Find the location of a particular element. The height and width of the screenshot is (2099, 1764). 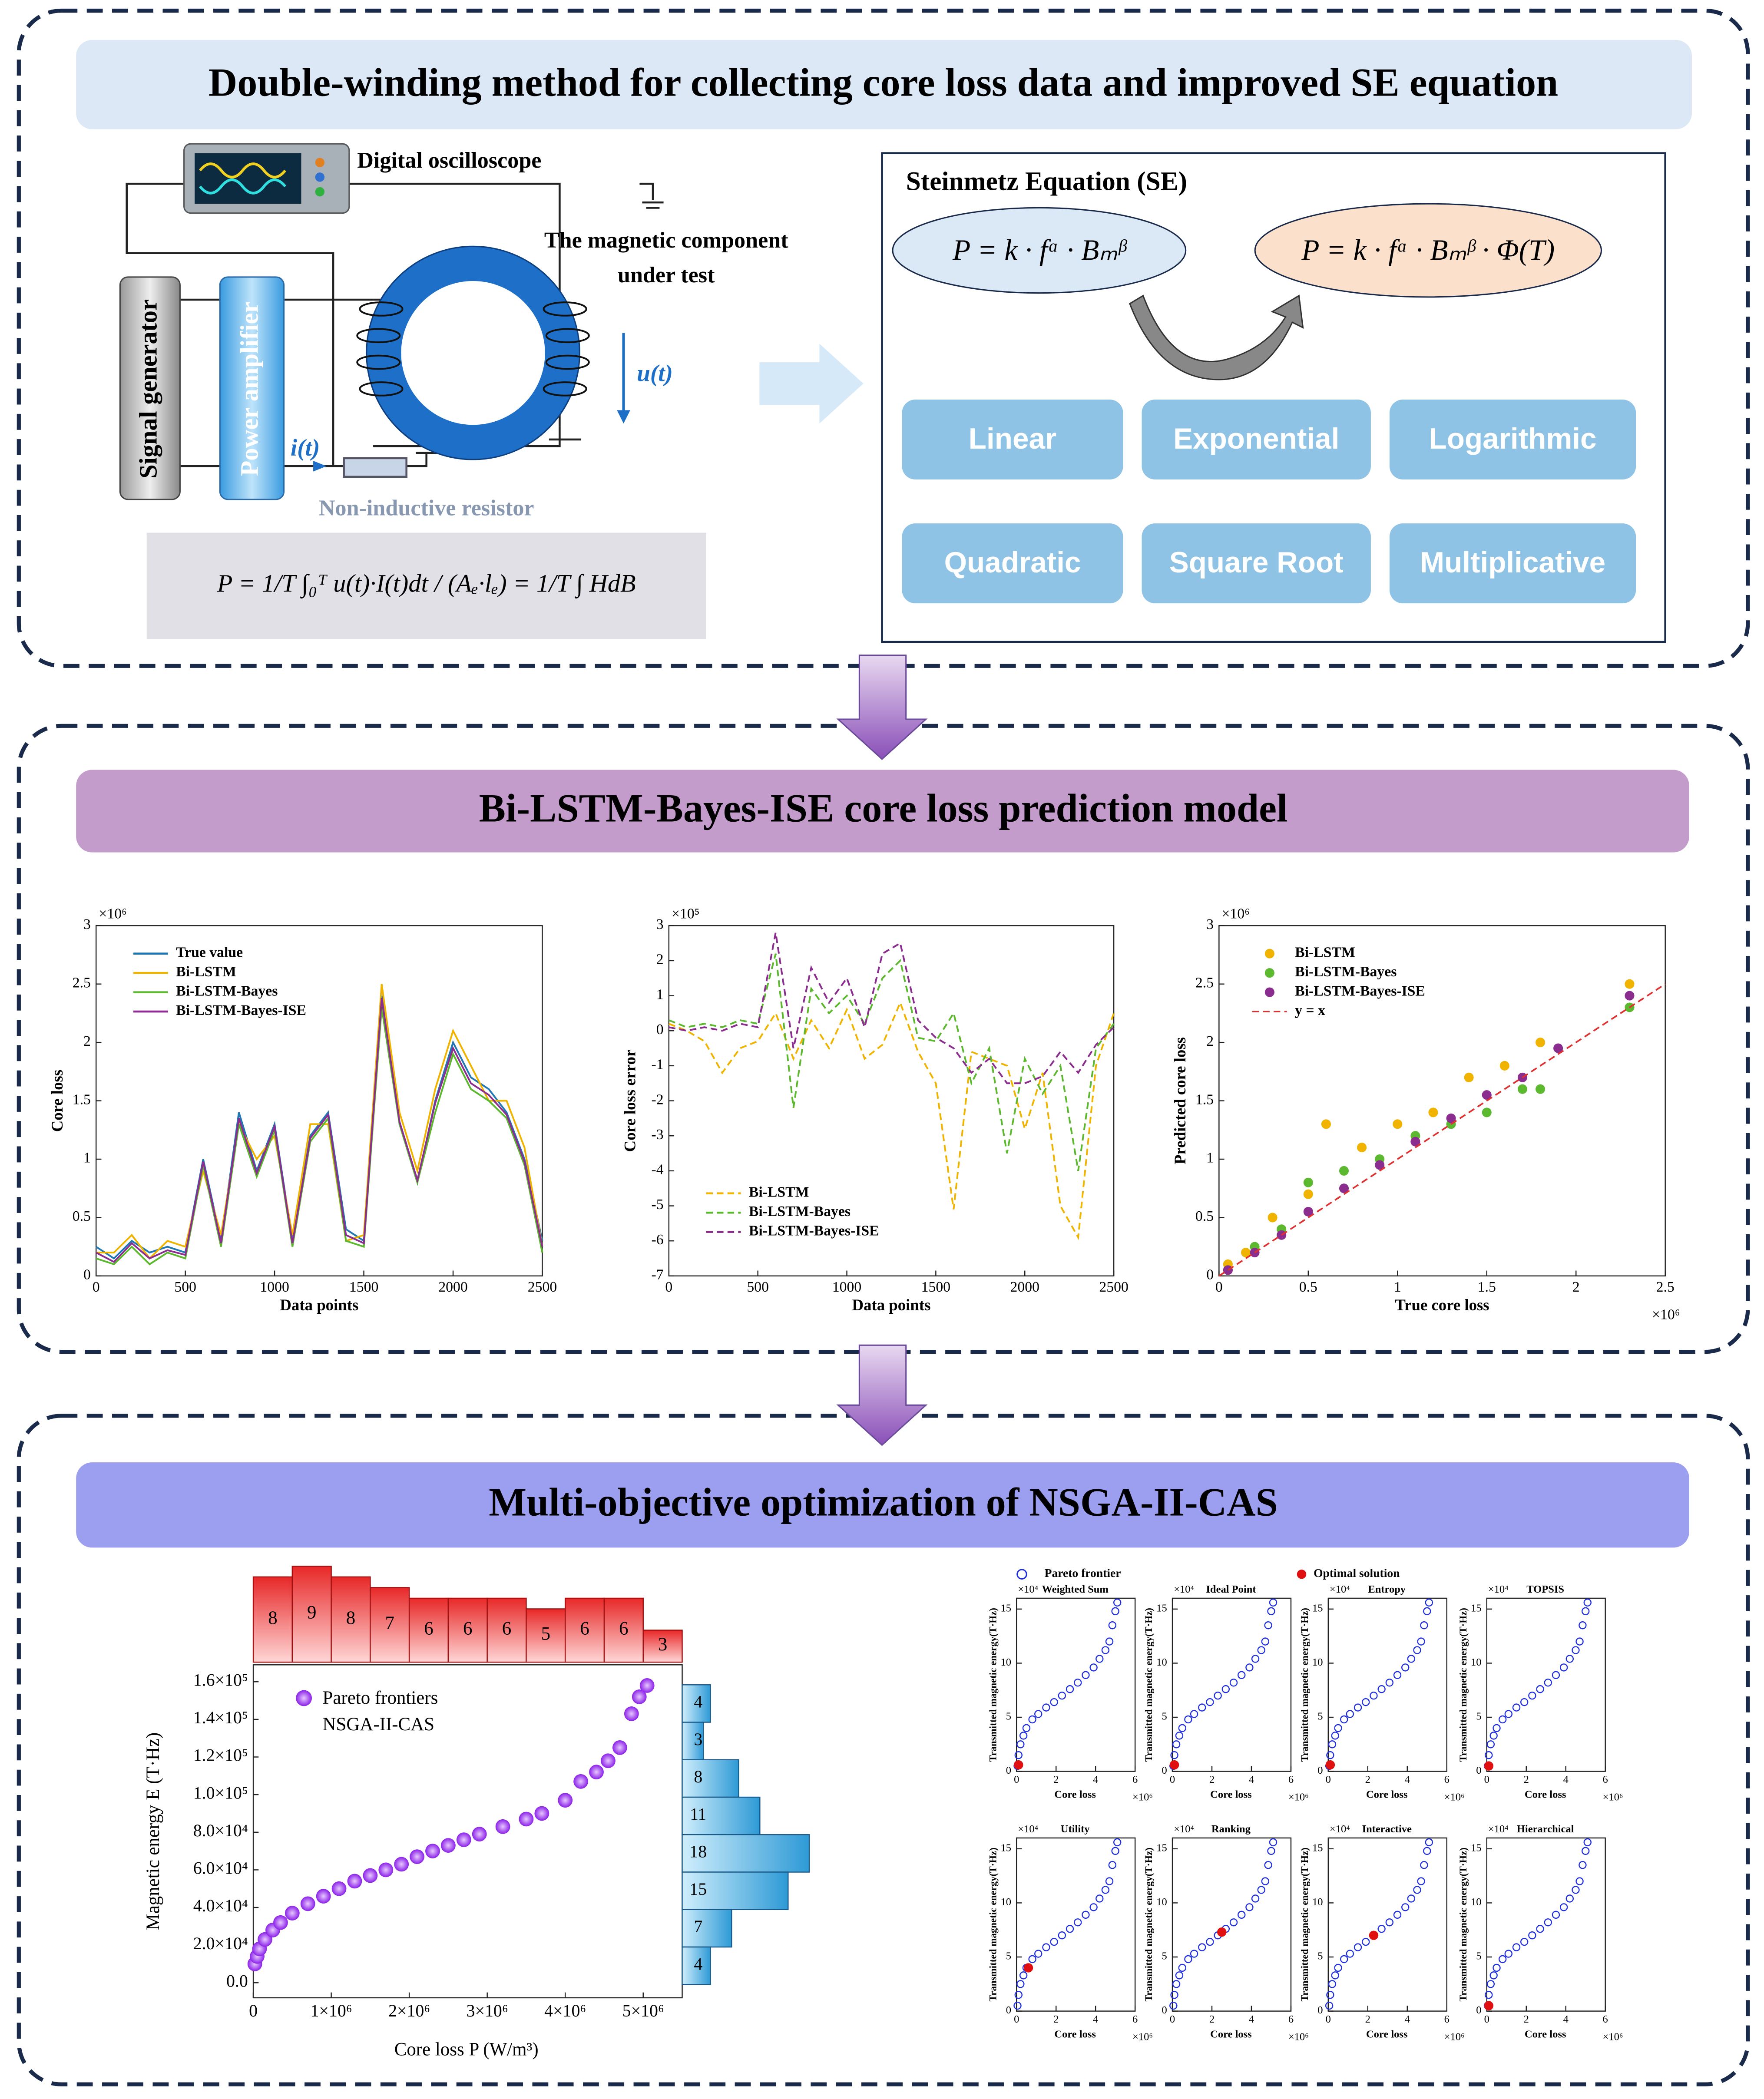

y-axis-label: Core loss error is located at coordinates (630, 1101).